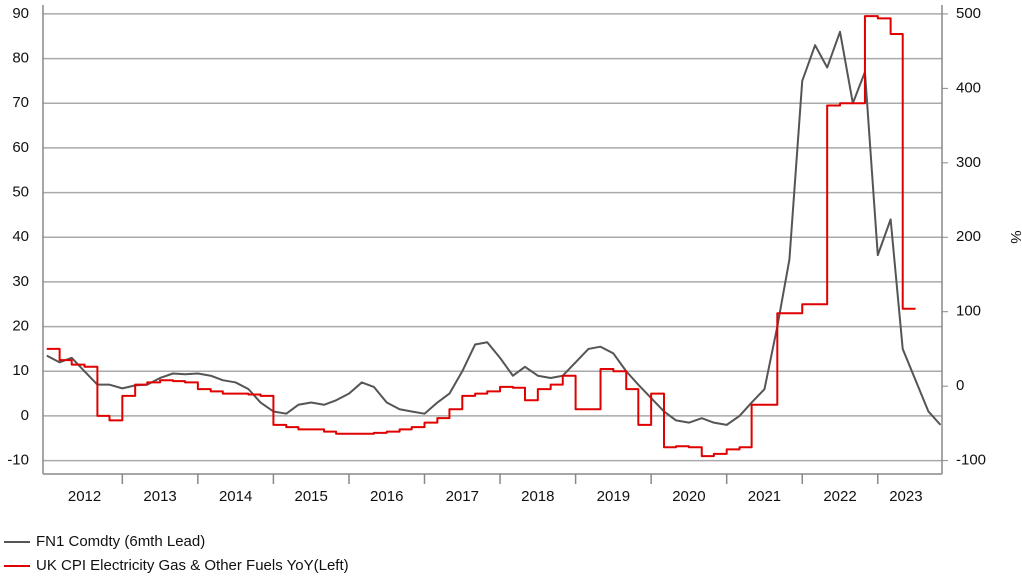 The height and width of the screenshot is (578, 1022). Describe the element at coordinates (764, 496) in the screenshot. I see `x-tick-label: 2021` at that location.